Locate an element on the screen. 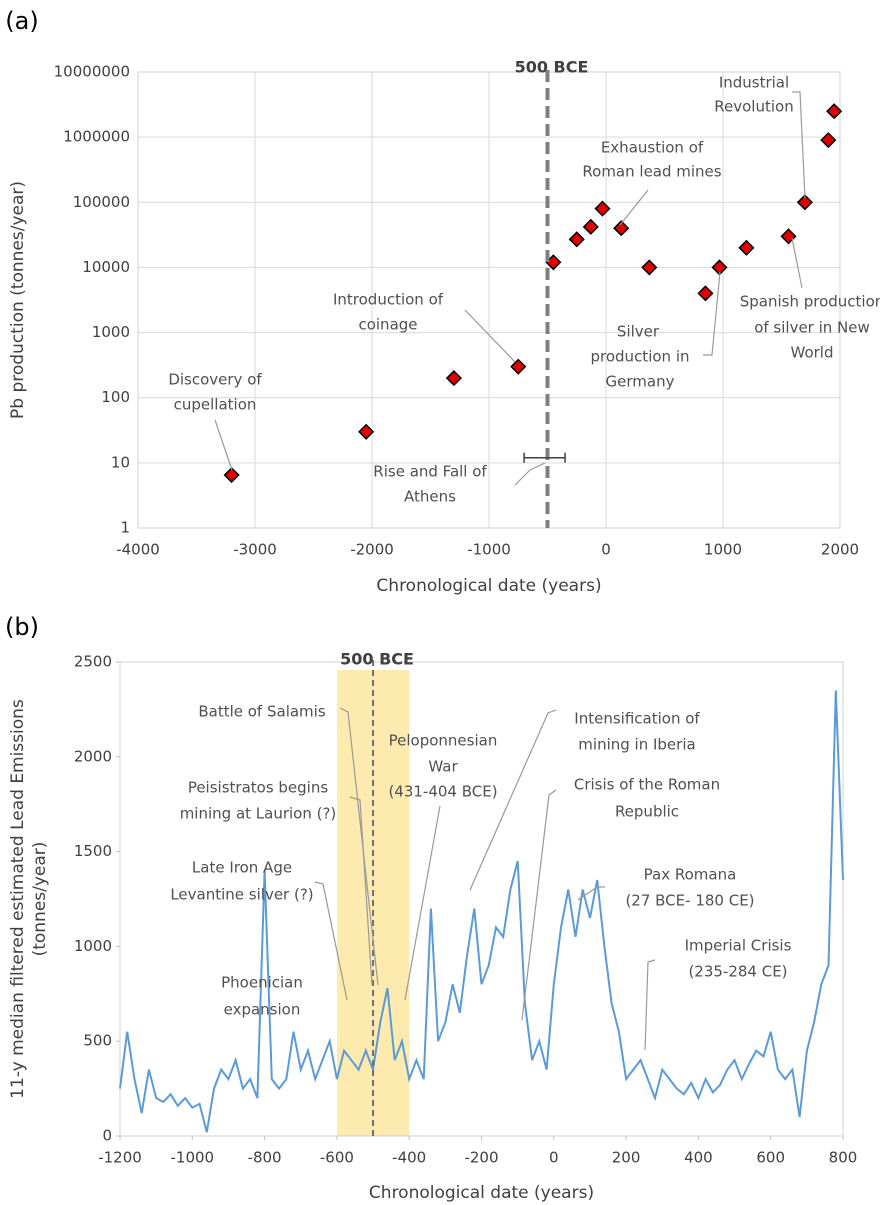  x-tick-label: -400 is located at coordinates (409, 1158).